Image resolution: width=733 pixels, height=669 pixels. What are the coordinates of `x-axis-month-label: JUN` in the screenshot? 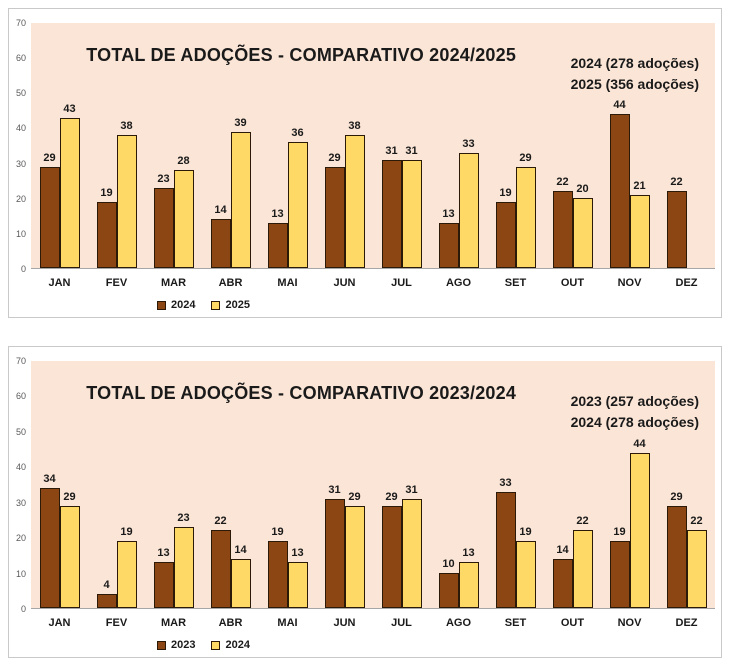 It's located at (344, 283).